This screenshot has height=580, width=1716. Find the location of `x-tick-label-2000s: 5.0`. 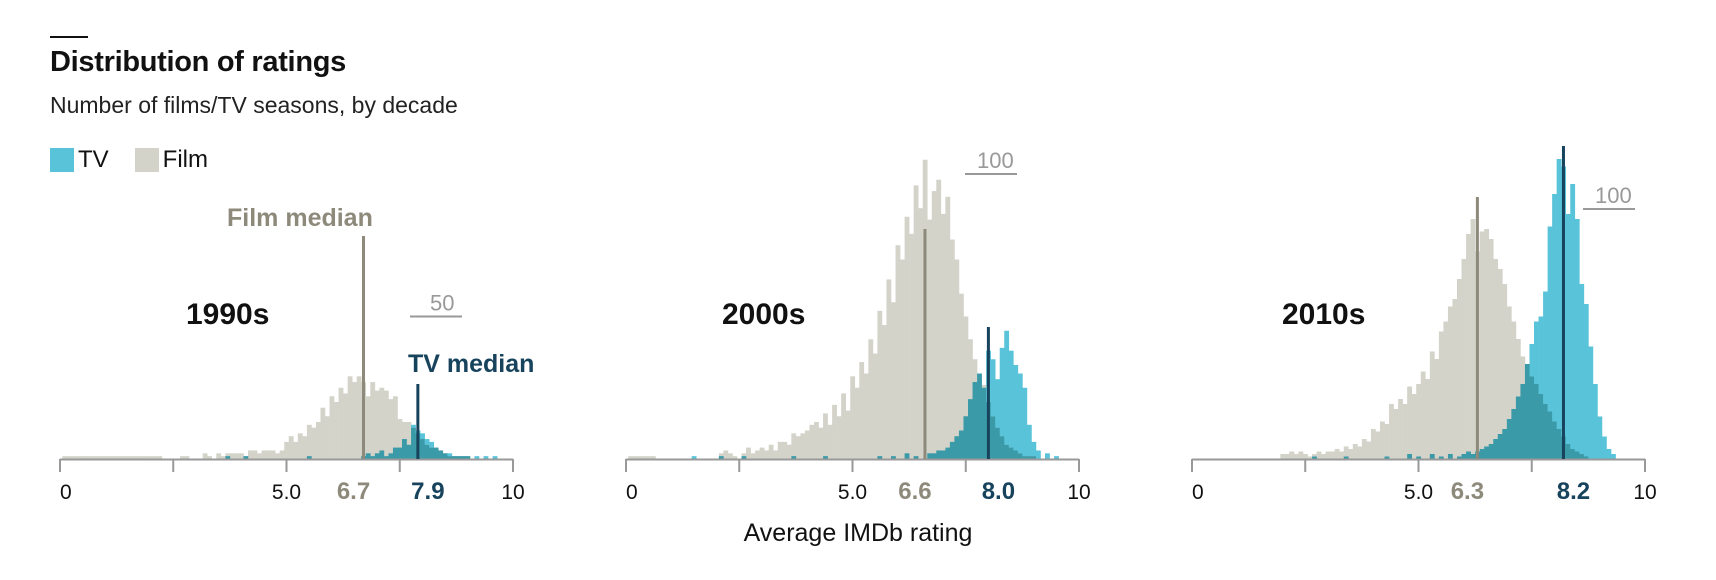

x-tick-label-2000s: 5.0 is located at coordinates (852, 492).